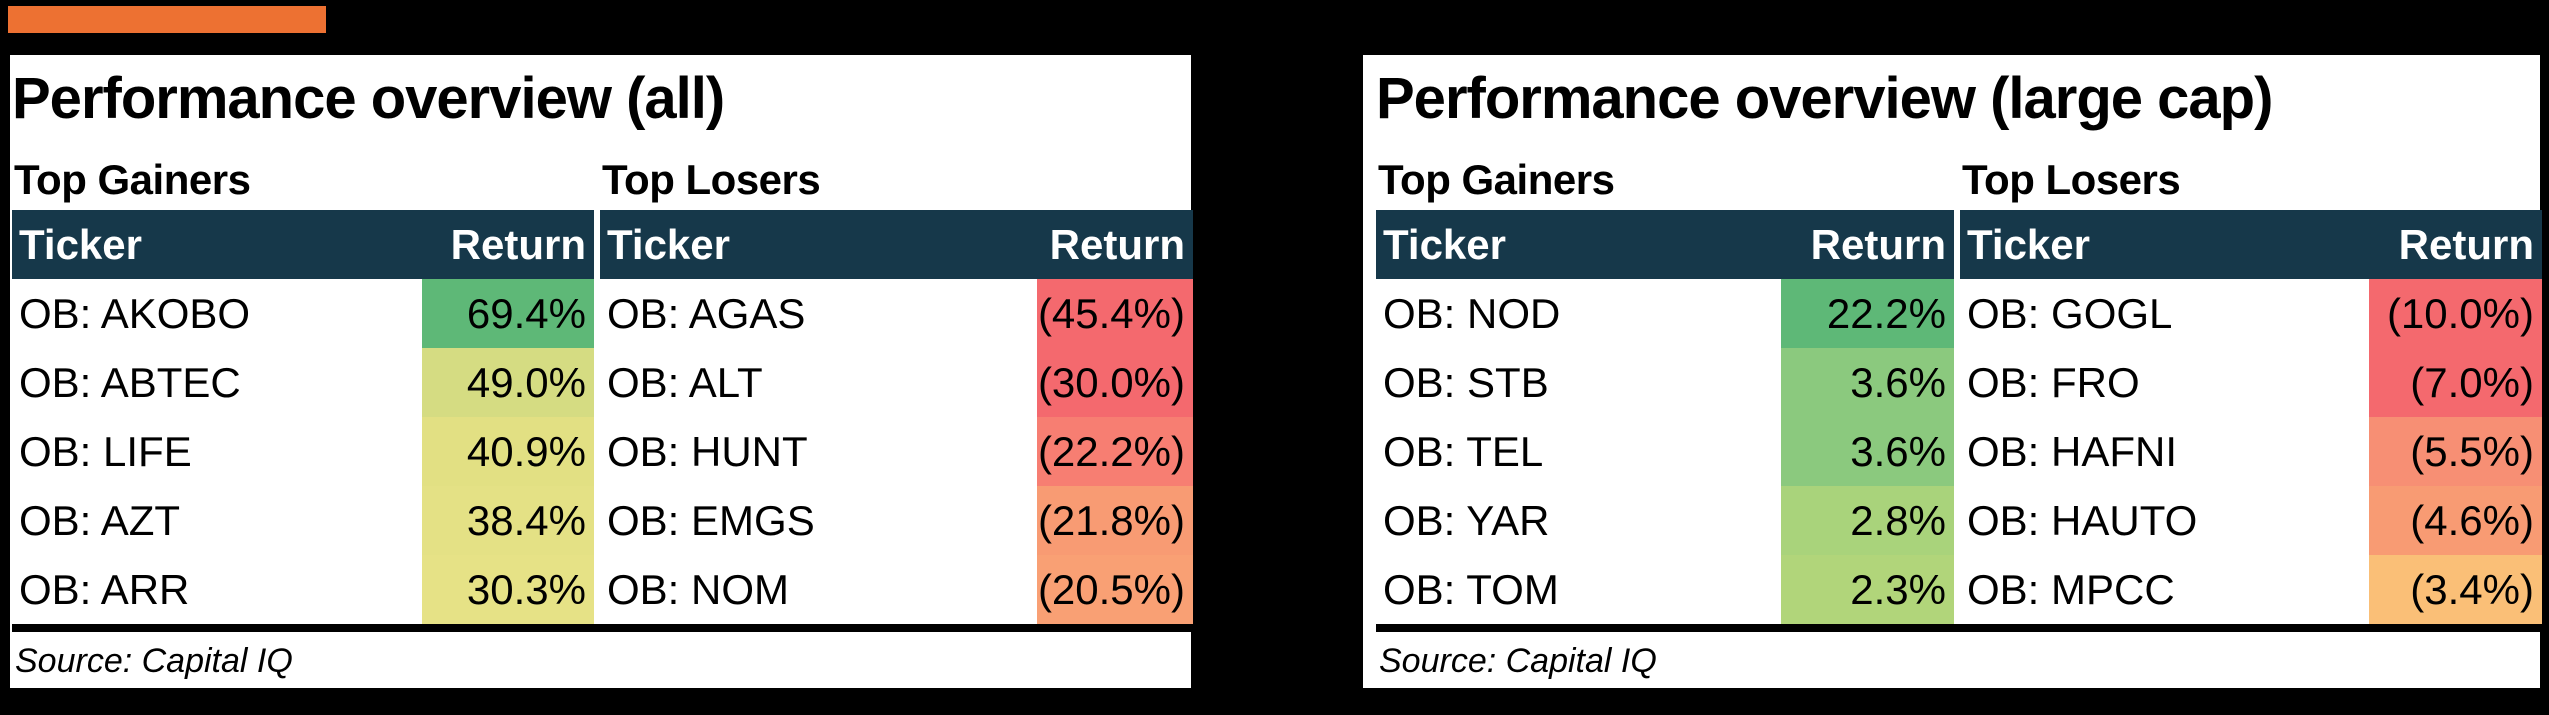 This screenshot has height=715, width=2549. I want to click on accent-bar, so click(167, 19).